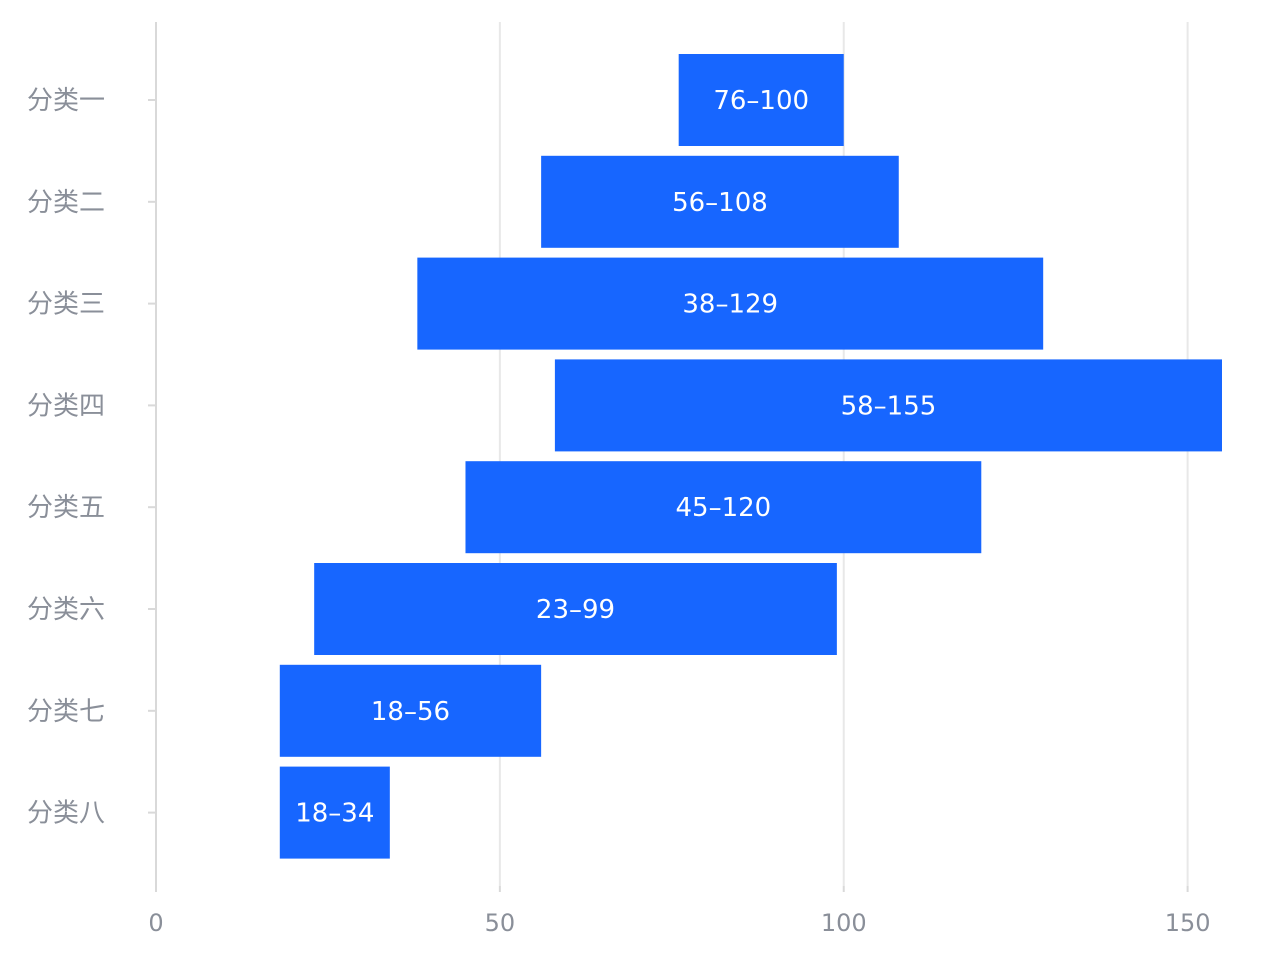  Describe the element at coordinates (66, 712) in the screenshot. I see `category-label: 分类七` at that location.